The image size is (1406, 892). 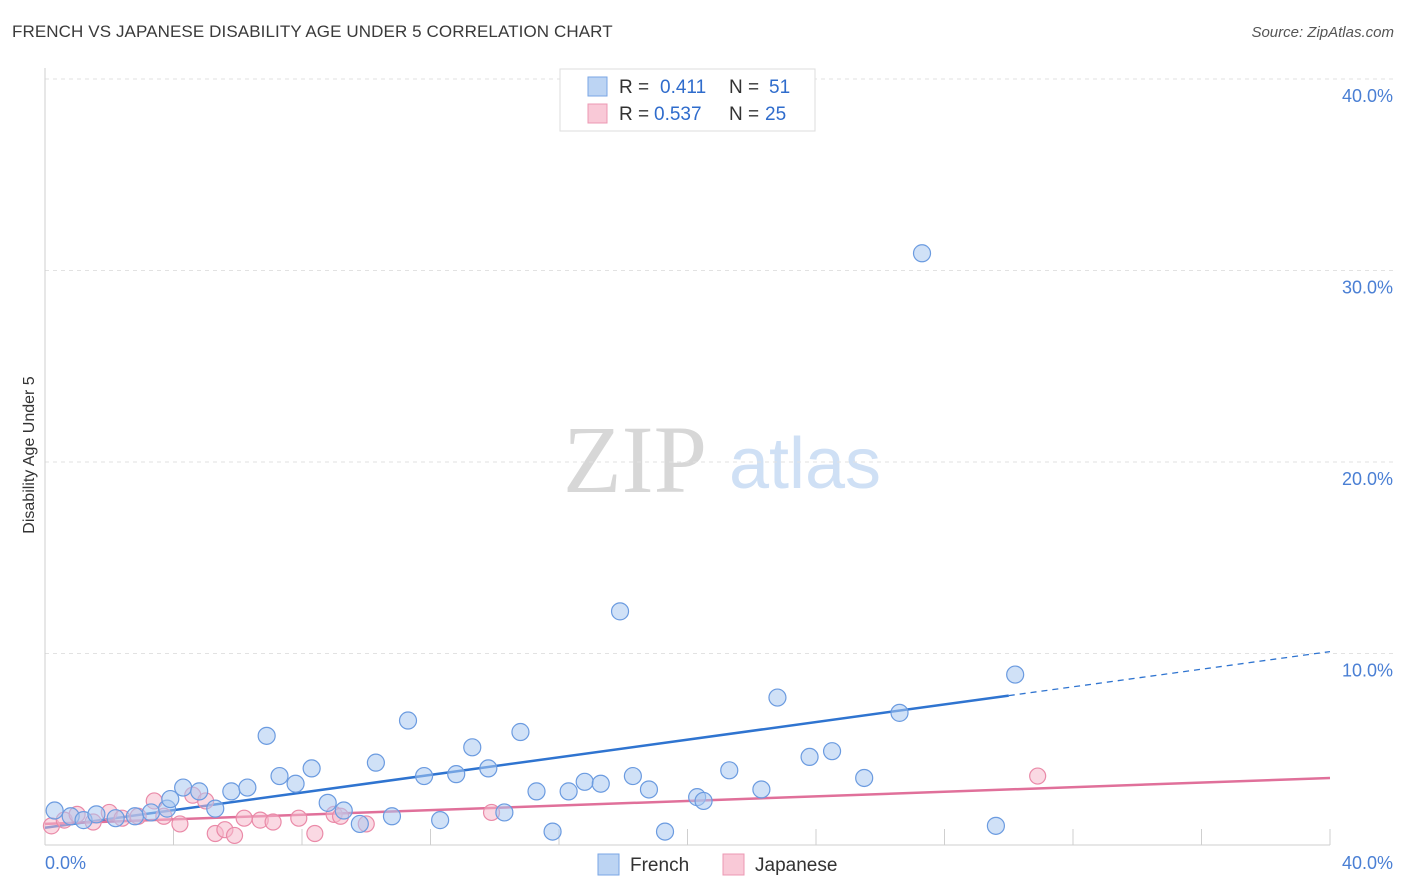 What do you see at coordinates (1367, 96) in the screenshot?
I see `y-tick-label-3: 40.0%` at bounding box center [1367, 96].